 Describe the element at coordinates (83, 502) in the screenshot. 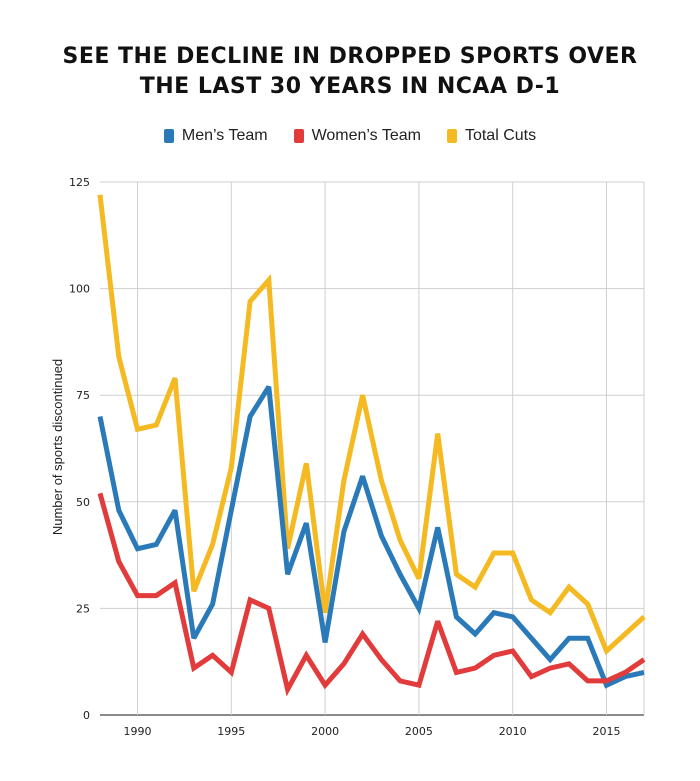

I see `y-tick-50: 50` at that location.